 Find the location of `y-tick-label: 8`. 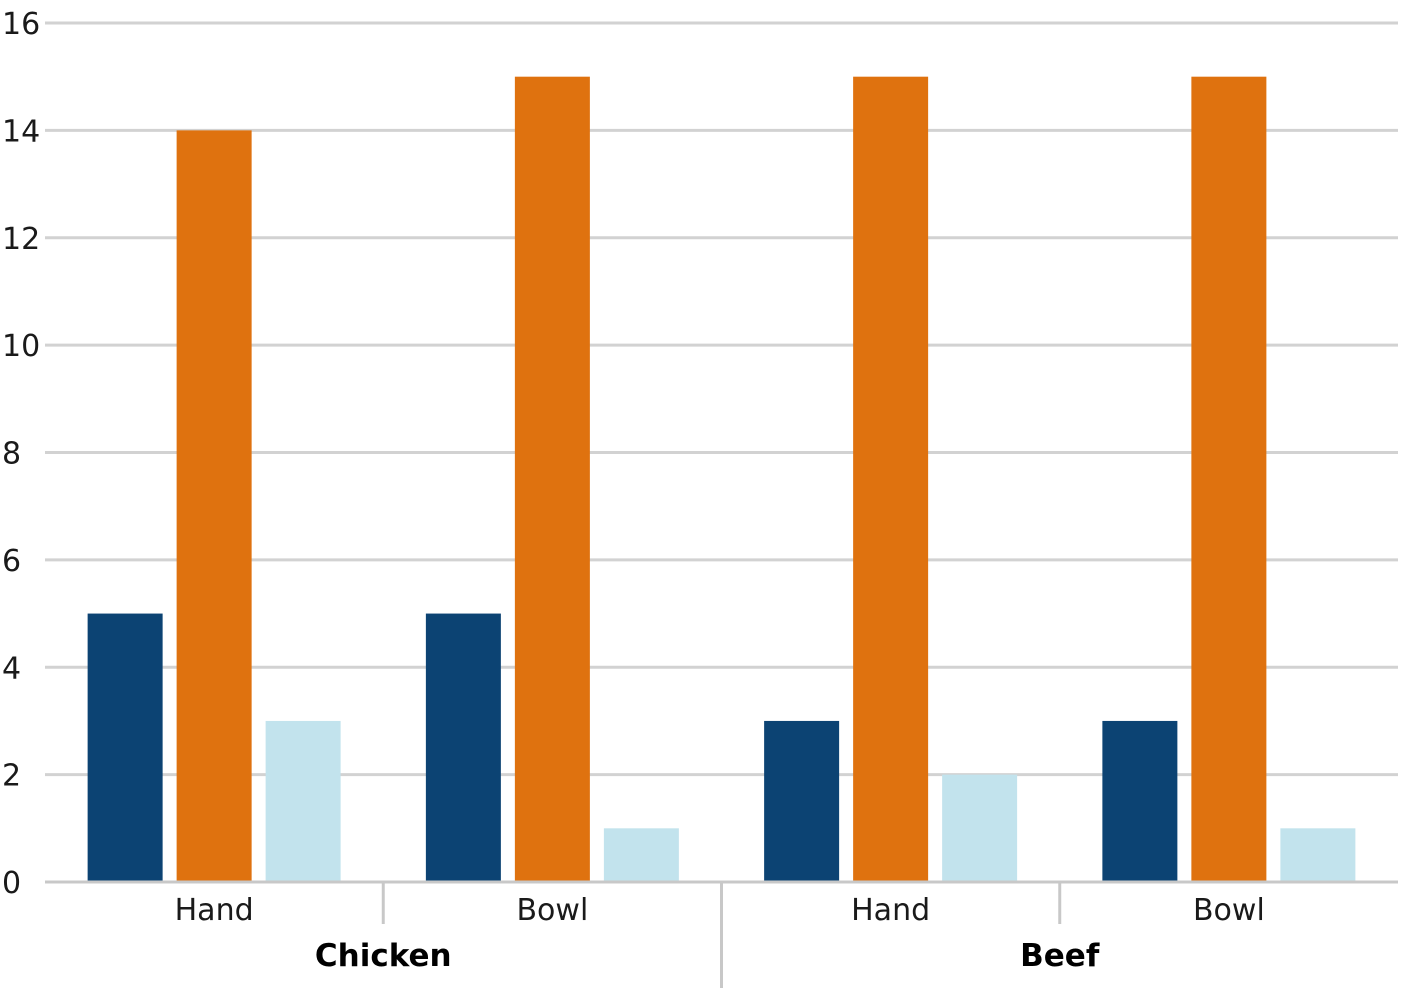

y-tick-label: 8 is located at coordinates (11, 454).